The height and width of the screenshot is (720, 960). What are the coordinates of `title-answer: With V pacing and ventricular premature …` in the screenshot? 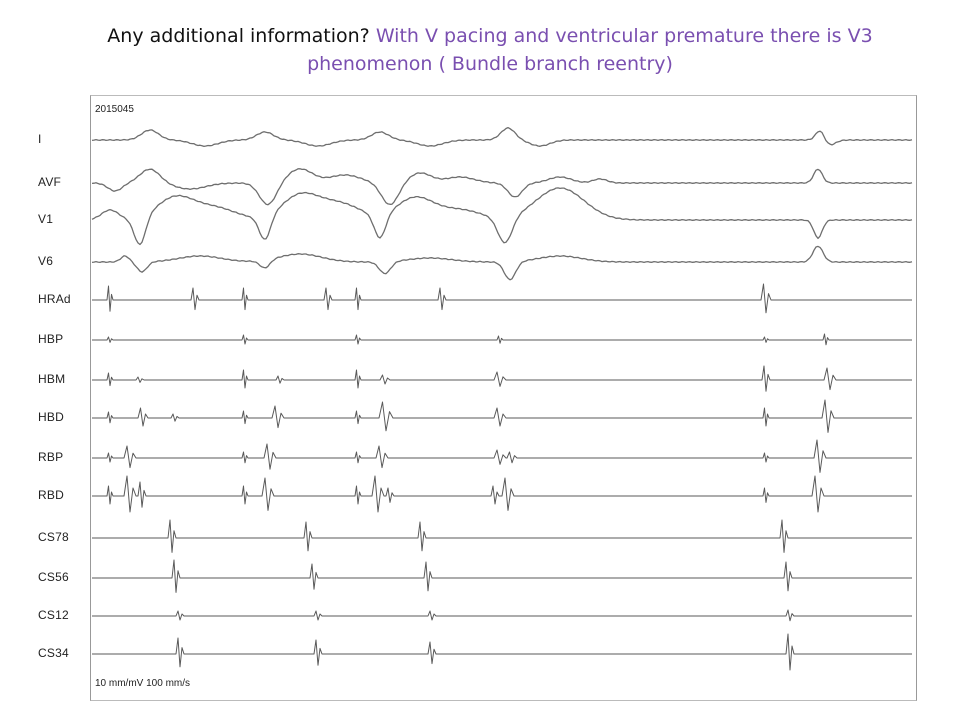 It's located at (590, 50).